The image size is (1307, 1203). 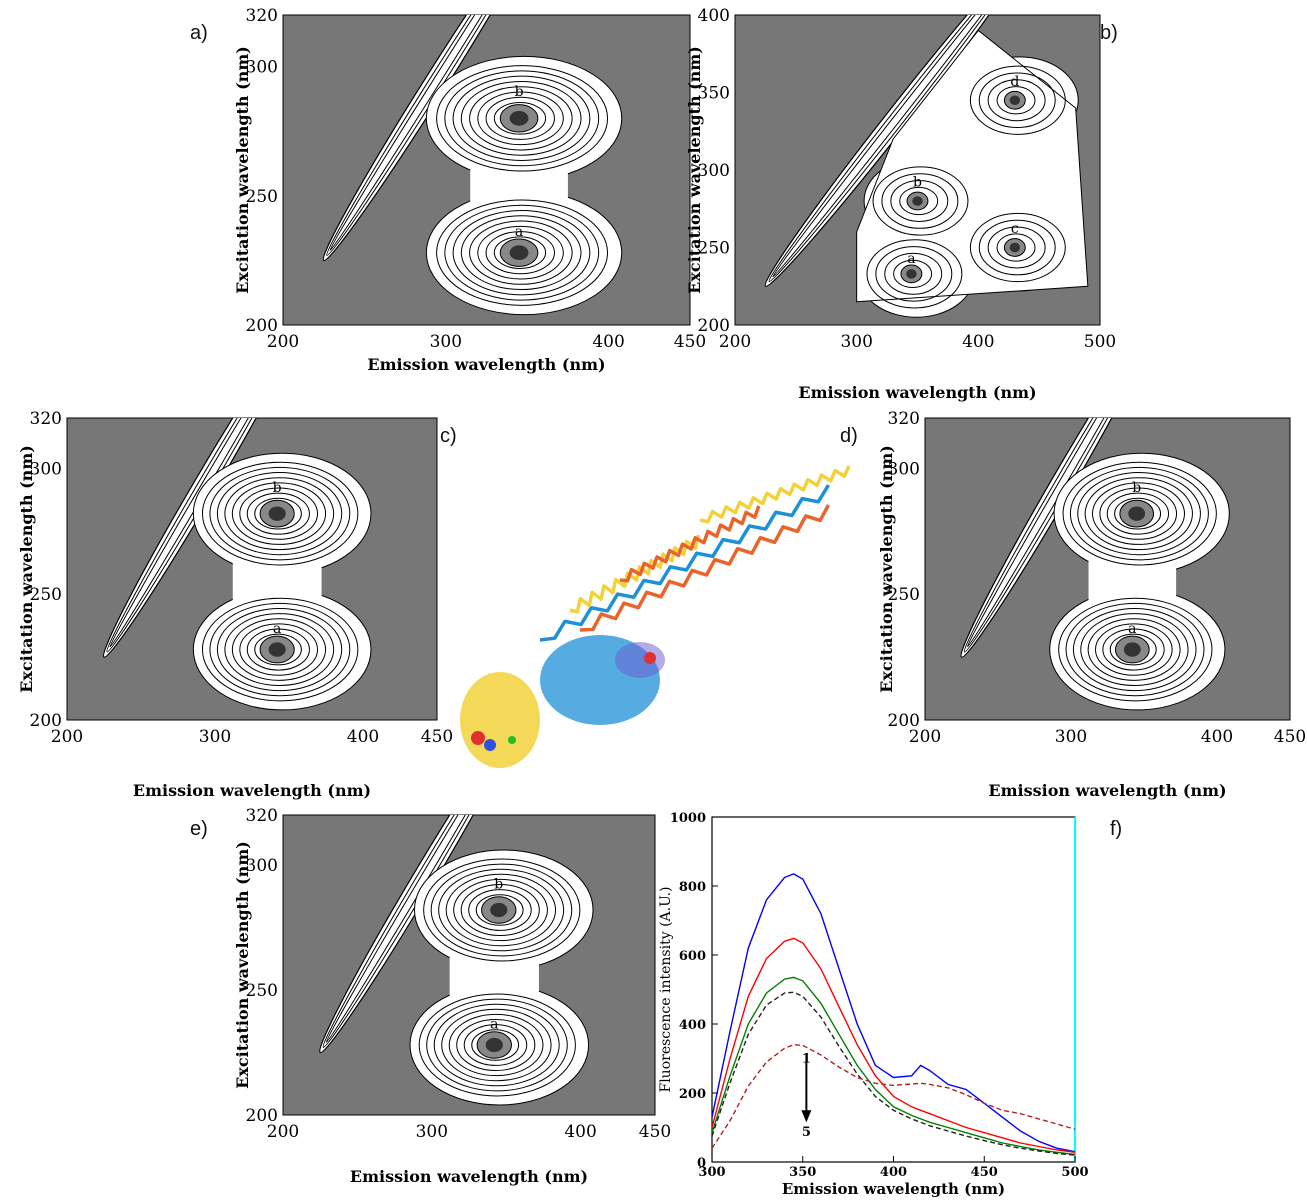 What do you see at coordinates (1015, 229) in the screenshot?
I see `peak-label: c` at bounding box center [1015, 229].